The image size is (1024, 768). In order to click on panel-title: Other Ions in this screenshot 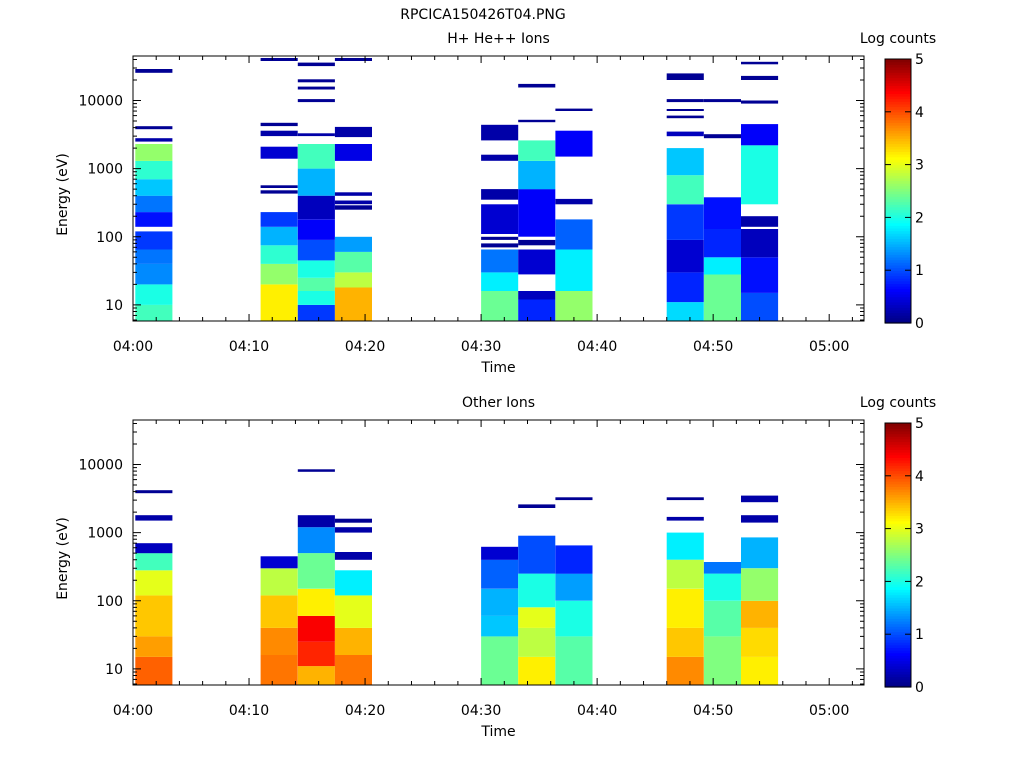, I will do `click(498, 403)`.